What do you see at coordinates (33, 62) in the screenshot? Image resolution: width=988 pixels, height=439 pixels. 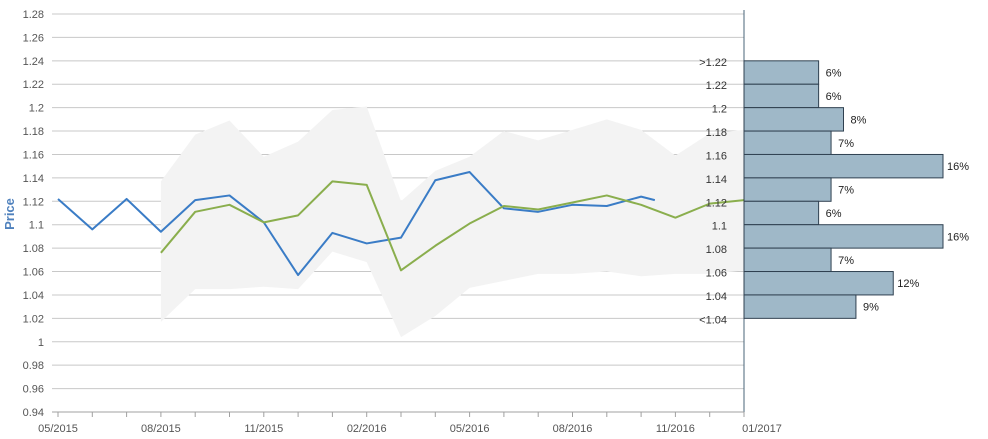 I see `y-tick-label: 1.24` at bounding box center [33, 62].